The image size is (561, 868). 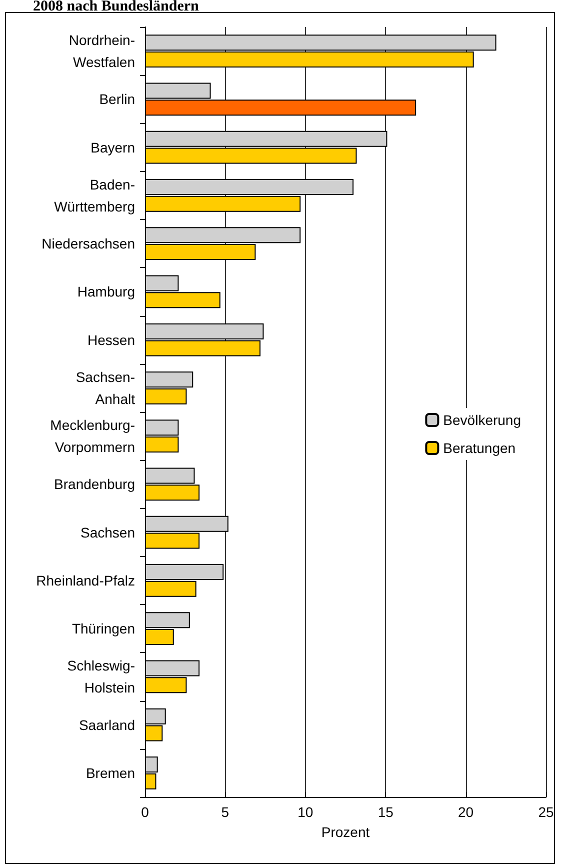 I want to click on x-tick-label: 5, so click(x=225, y=812).